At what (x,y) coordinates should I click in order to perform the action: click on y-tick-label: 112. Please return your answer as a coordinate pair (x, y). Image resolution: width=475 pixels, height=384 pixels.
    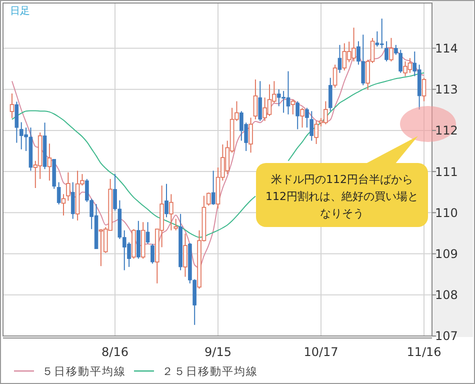
    Looking at the image, I should click on (446, 131).